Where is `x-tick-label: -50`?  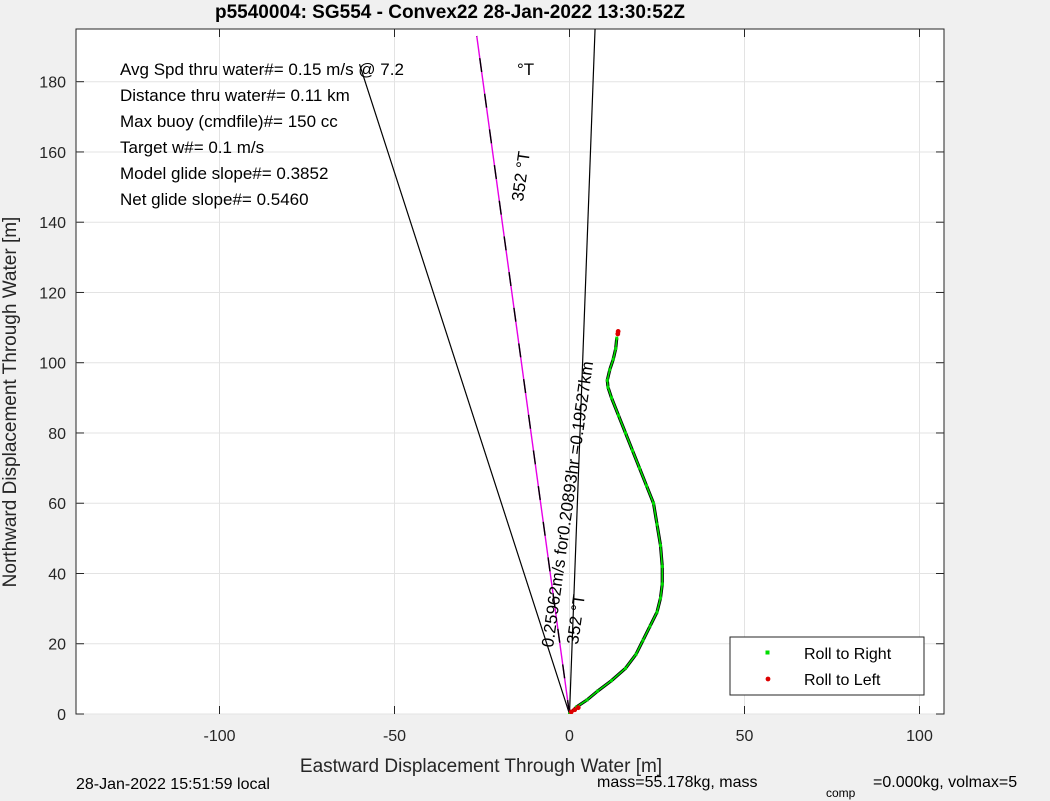 x-tick-label: -50 is located at coordinates (394, 736).